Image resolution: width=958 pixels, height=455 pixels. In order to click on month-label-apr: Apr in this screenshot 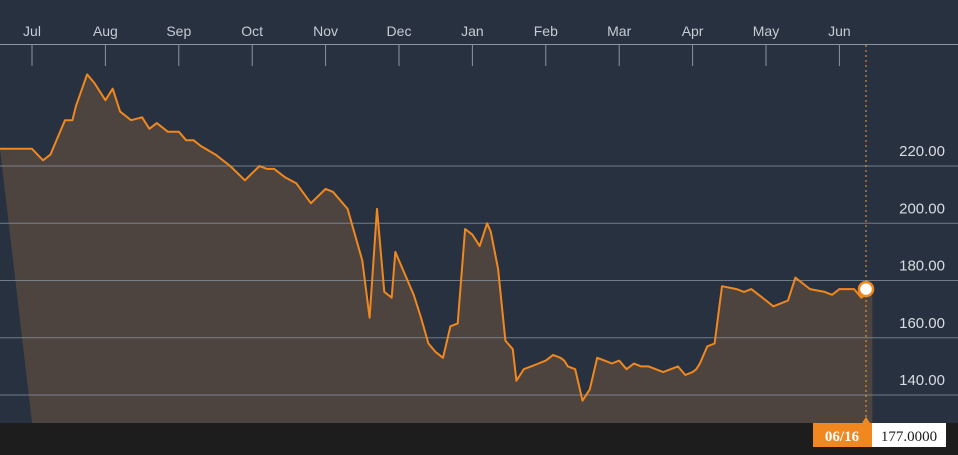, I will do `click(693, 31)`.